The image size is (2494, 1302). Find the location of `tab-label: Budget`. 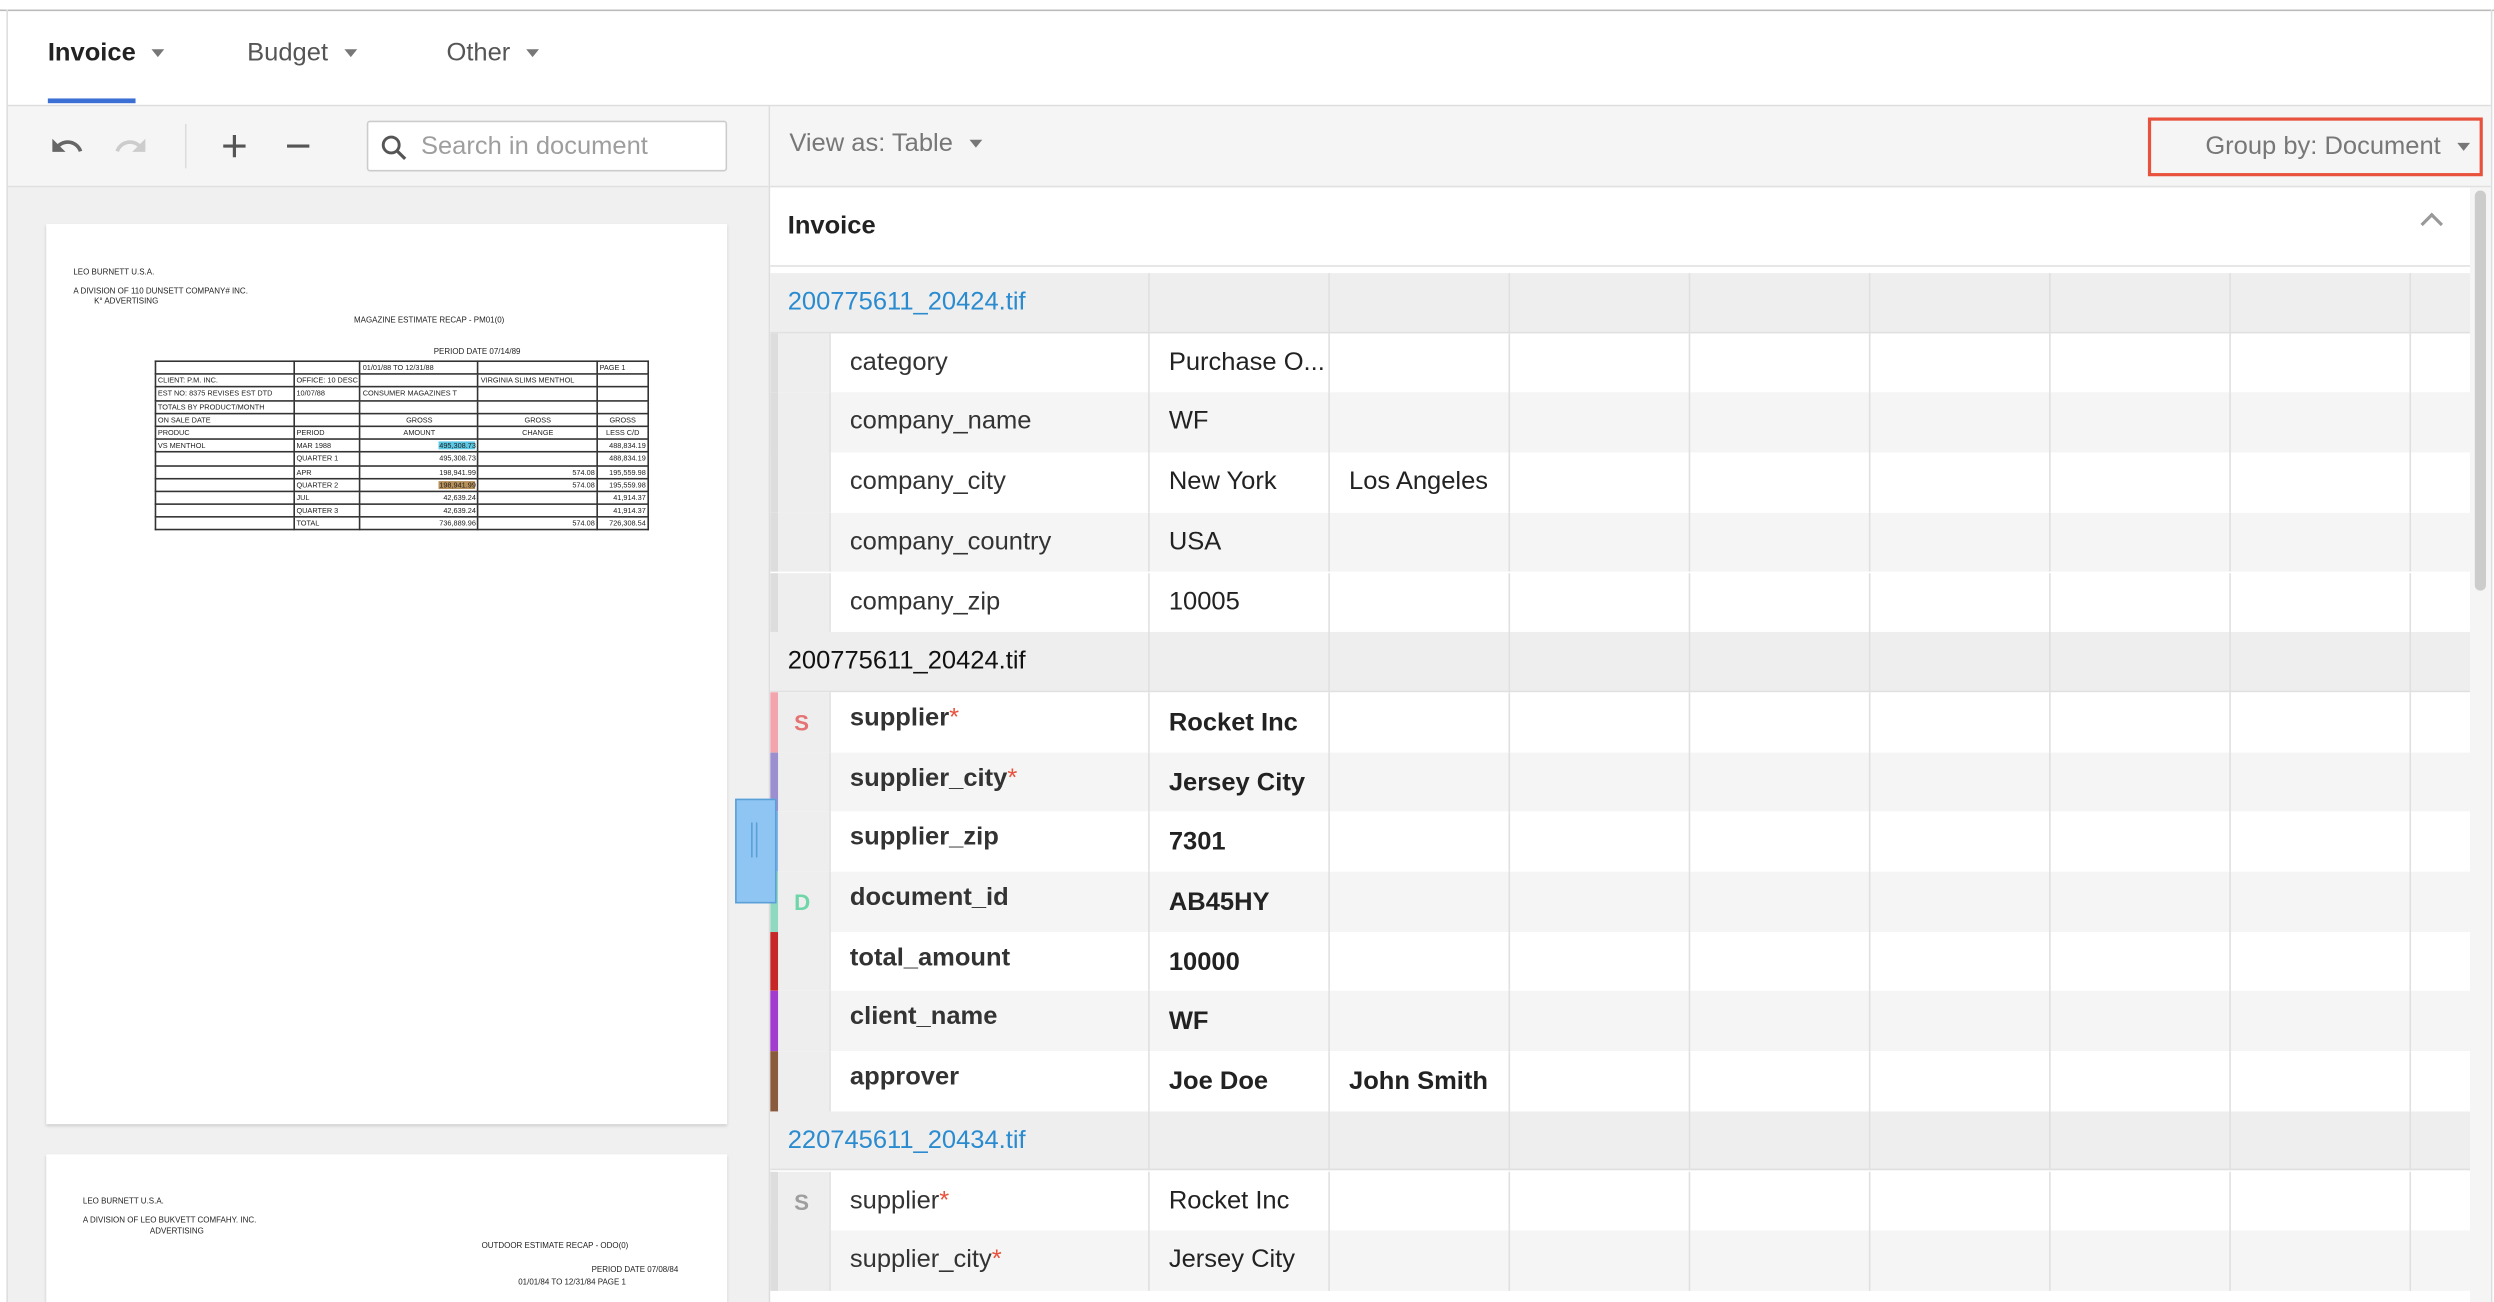

tab-label: Budget is located at coordinates (288, 53).